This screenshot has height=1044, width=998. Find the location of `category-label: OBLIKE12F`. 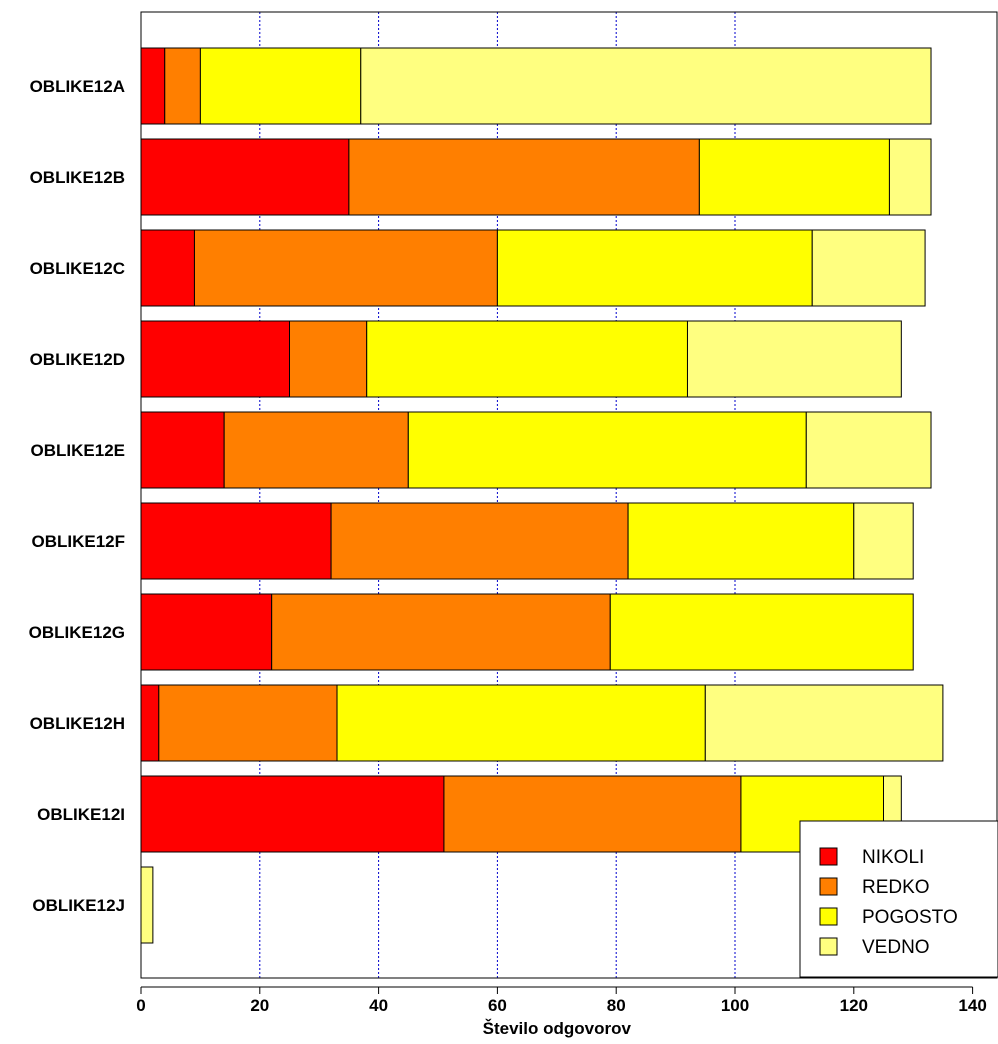

category-label: OBLIKE12F is located at coordinates (78, 541).